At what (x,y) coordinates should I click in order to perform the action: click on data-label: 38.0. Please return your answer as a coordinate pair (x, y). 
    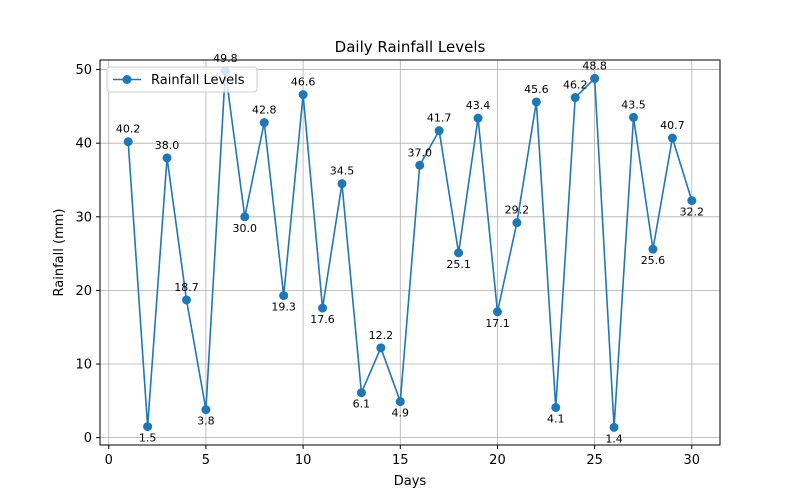
    Looking at the image, I should click on (167, 145).